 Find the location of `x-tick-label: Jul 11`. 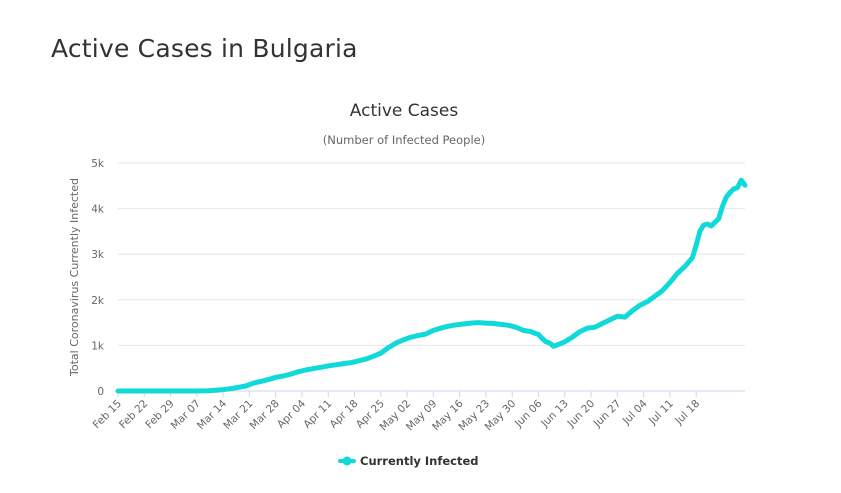

x-tick-label: Jul 11 is located at coordinates (661, 413).